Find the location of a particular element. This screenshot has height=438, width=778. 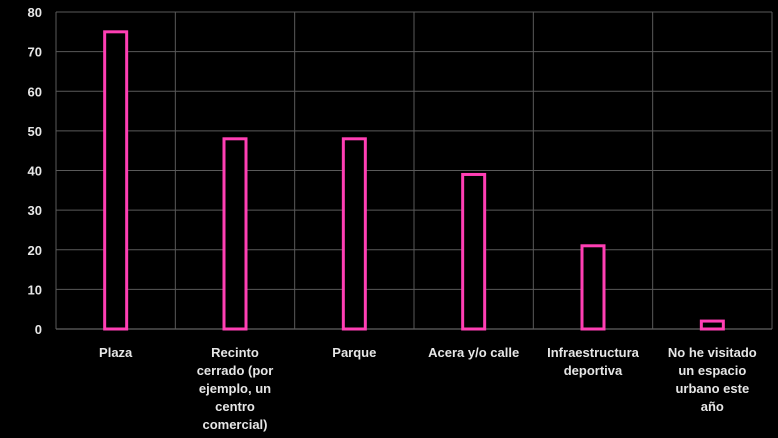

y-tick-label: 50 is located at coordinates (35, 131).